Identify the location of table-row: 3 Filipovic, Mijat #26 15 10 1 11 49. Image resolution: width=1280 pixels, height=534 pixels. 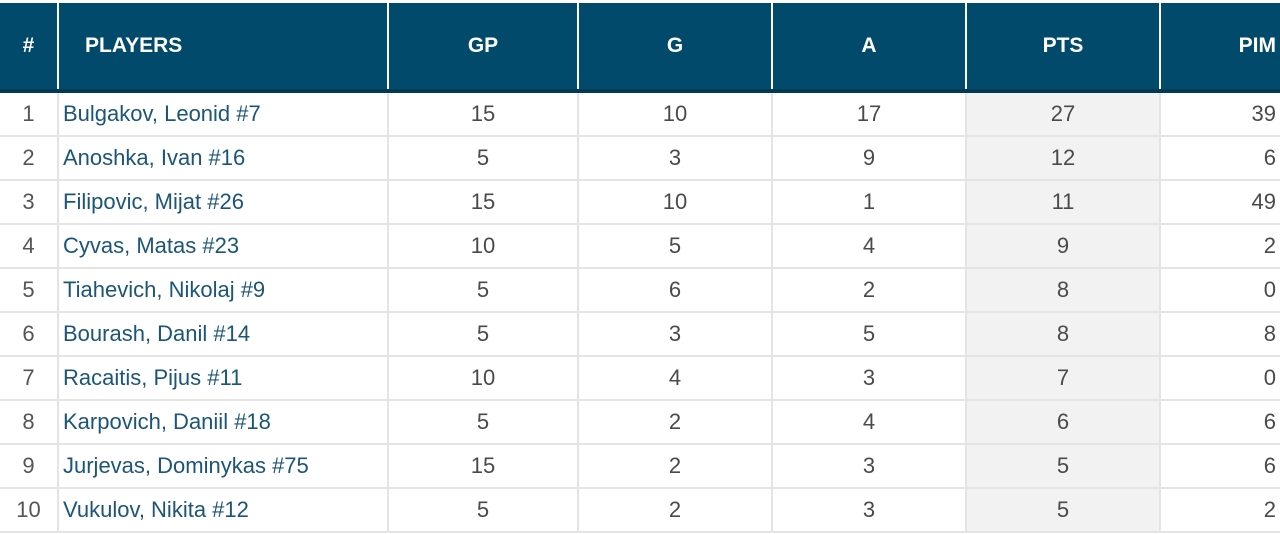
(640, 202).